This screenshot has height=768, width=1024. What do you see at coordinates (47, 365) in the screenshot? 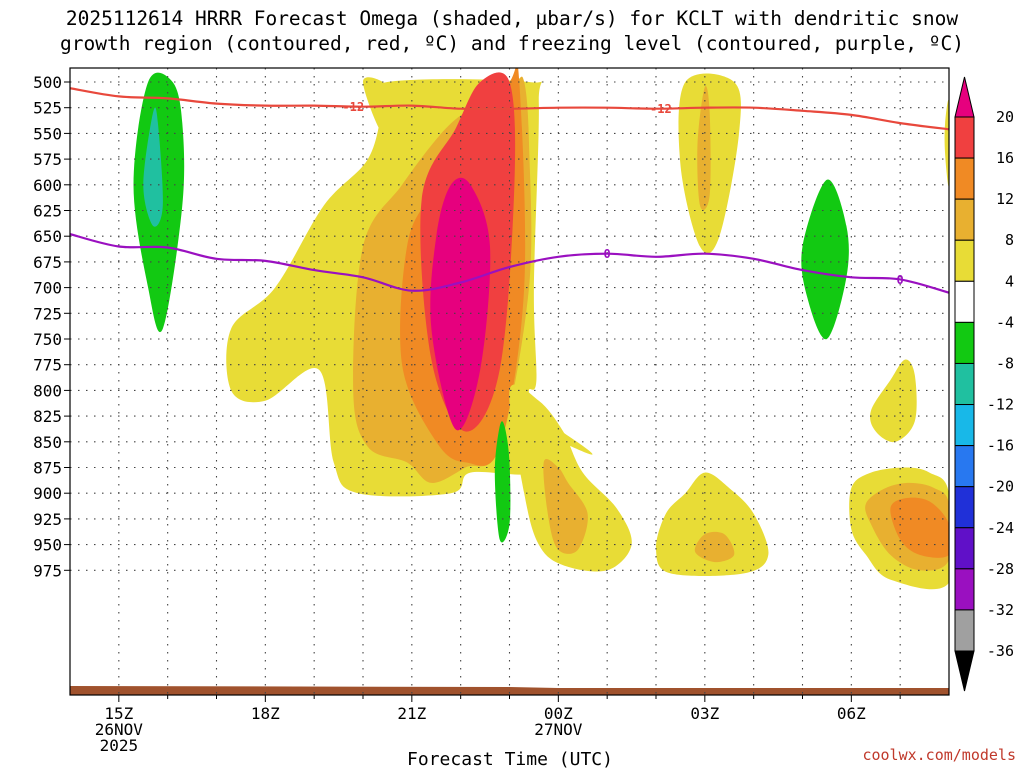
I see `y-tick-label: 775` at bounding box center [47, 365].